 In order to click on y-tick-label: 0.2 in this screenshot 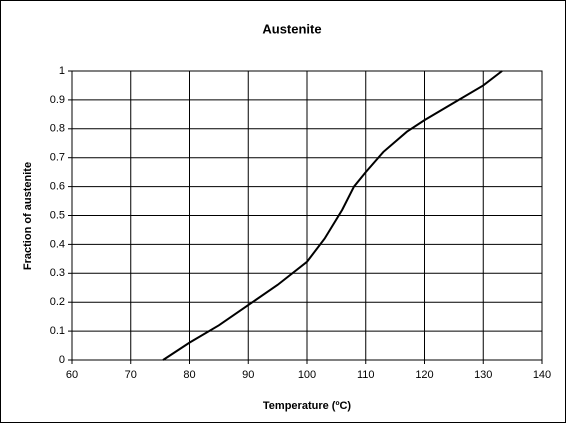, I will do `click(57, 302)`.